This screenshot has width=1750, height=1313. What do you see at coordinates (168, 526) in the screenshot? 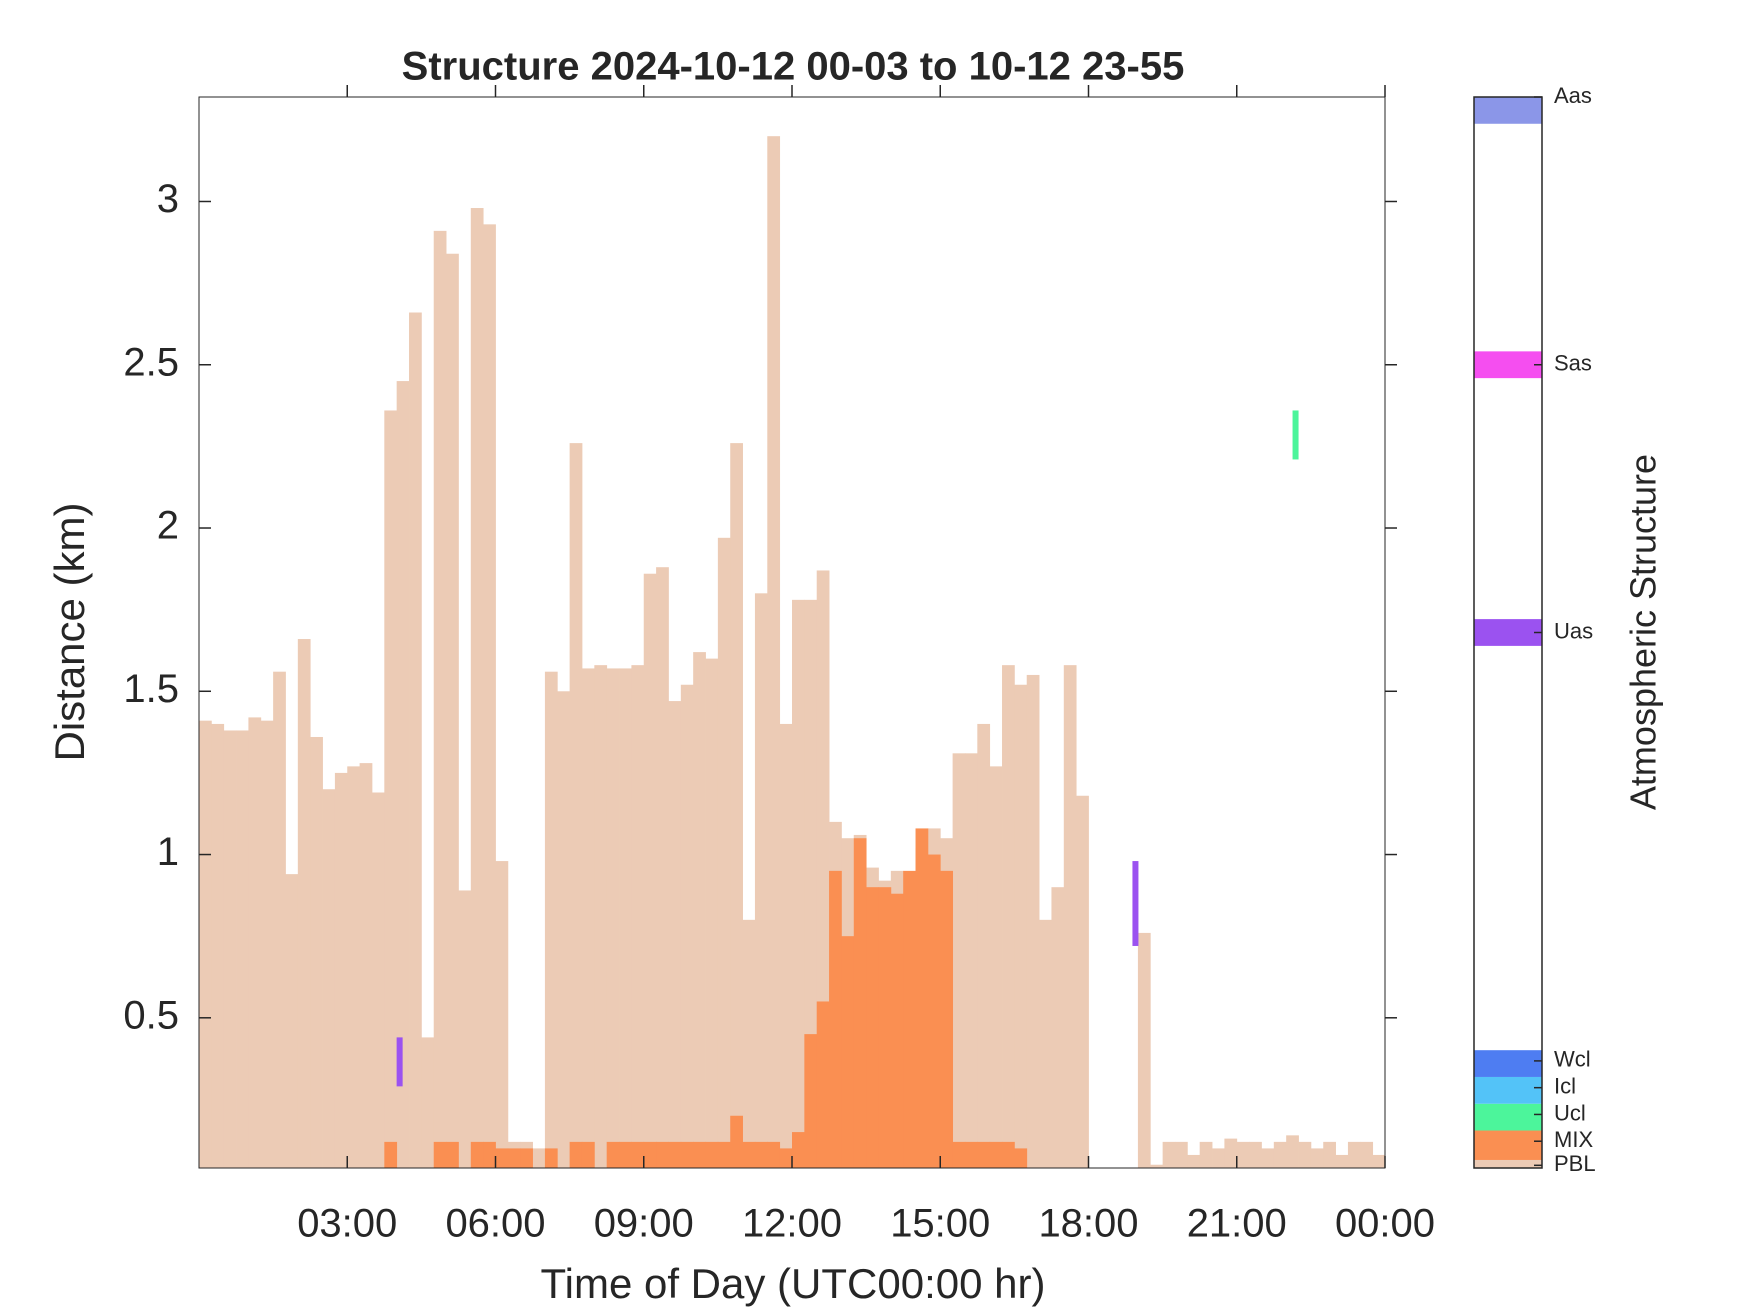
I see `y-tick-label: 2` at bounding box center [168, 526].